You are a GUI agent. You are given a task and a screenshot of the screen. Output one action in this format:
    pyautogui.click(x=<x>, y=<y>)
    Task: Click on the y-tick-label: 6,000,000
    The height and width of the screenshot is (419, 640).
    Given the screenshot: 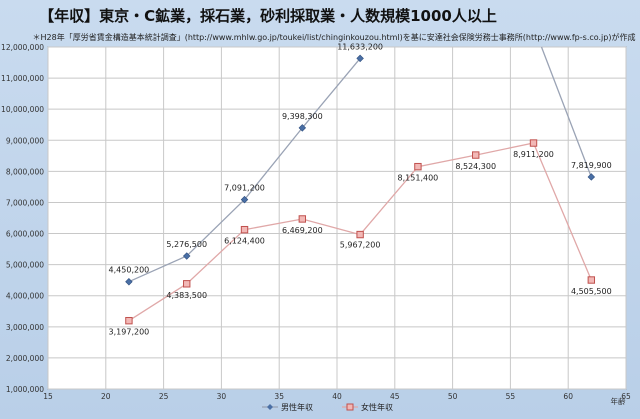 What is the action you would take?
    pyautogui.click(x=25, y=234)
    